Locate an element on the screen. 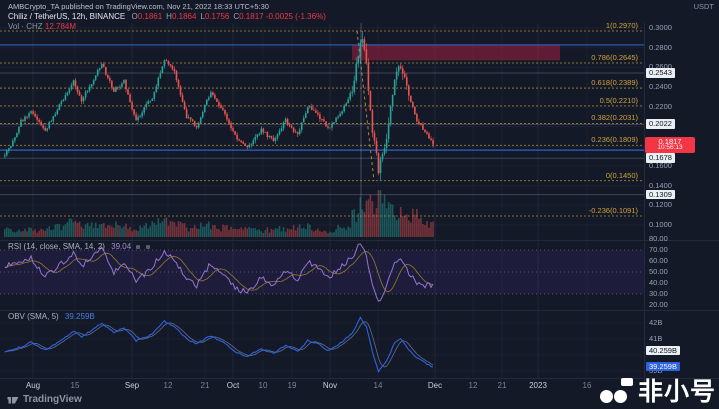  ohlc-number: 0.1864 is located at coordinates (184, 16).